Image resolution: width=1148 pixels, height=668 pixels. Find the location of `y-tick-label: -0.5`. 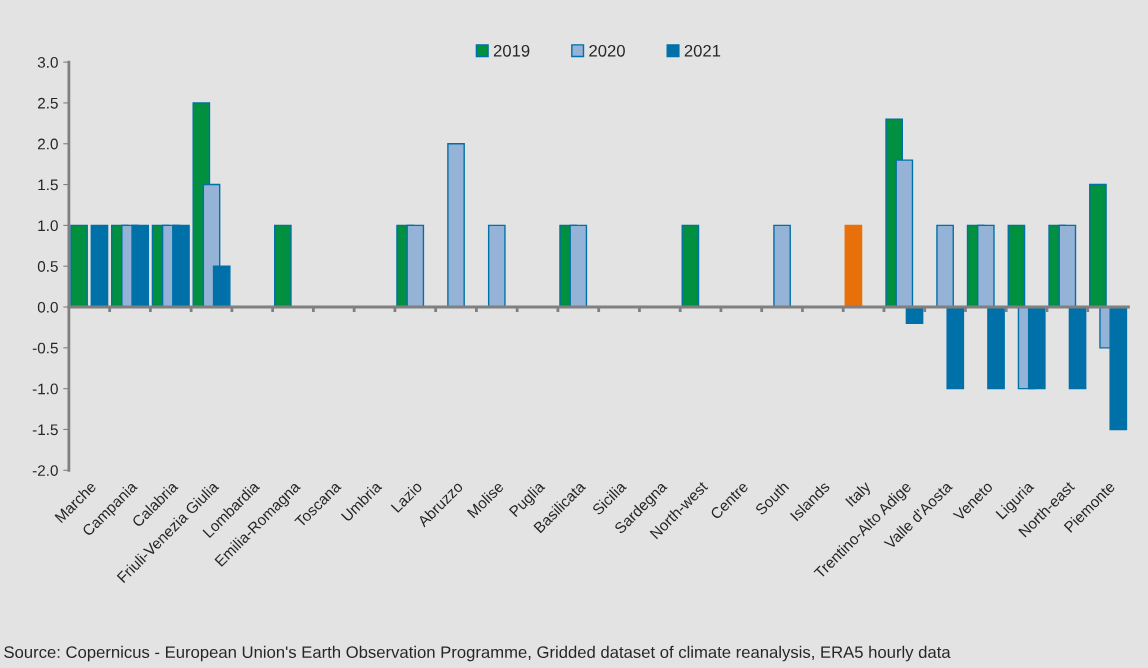

y-tick-label: -0.5 is located at coordinates (45, 348).